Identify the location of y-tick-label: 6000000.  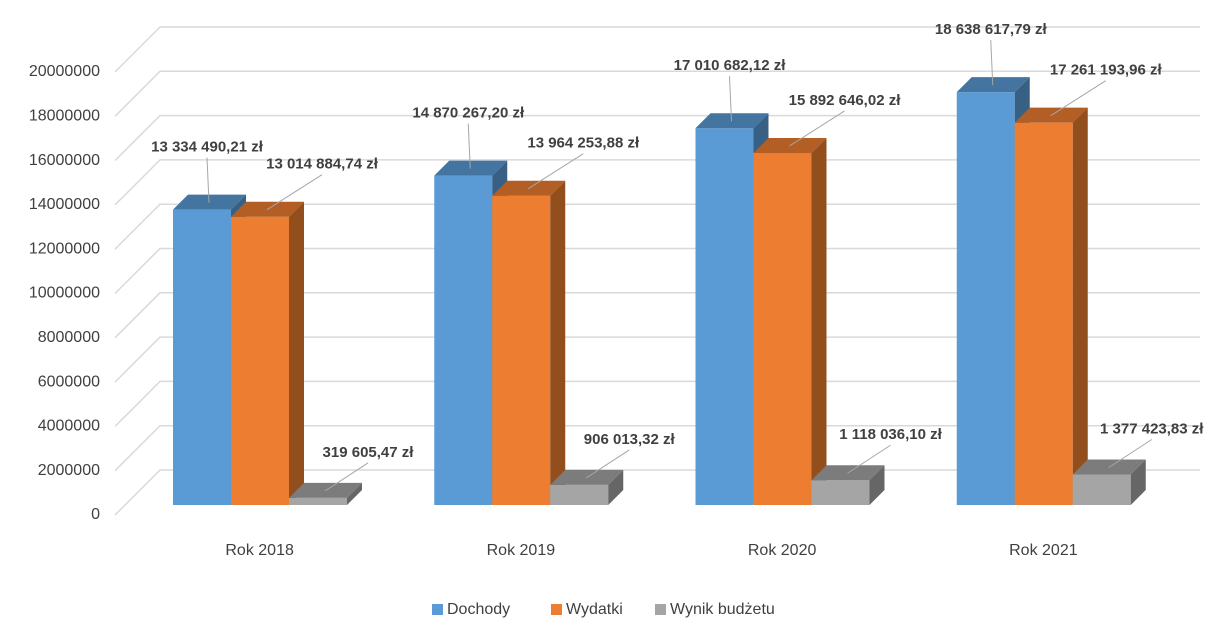
(69, 381).